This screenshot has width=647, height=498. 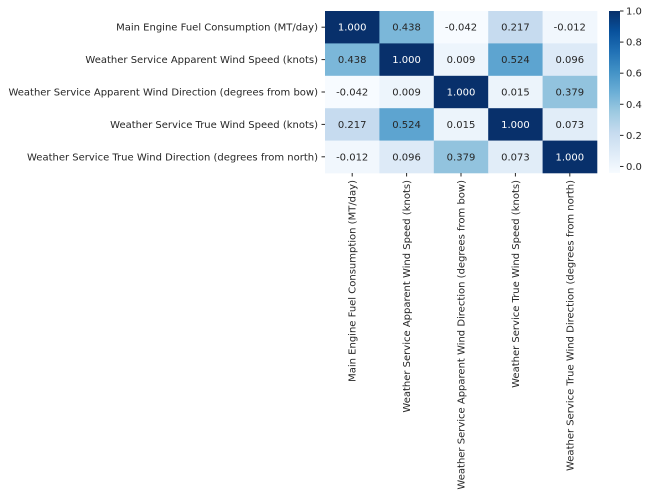 What do you see at coordinates (516, 284) in the screenshot?
I see `column-label: Weather Service True Wind Speed (knots)` at bounding box center [516, 284].